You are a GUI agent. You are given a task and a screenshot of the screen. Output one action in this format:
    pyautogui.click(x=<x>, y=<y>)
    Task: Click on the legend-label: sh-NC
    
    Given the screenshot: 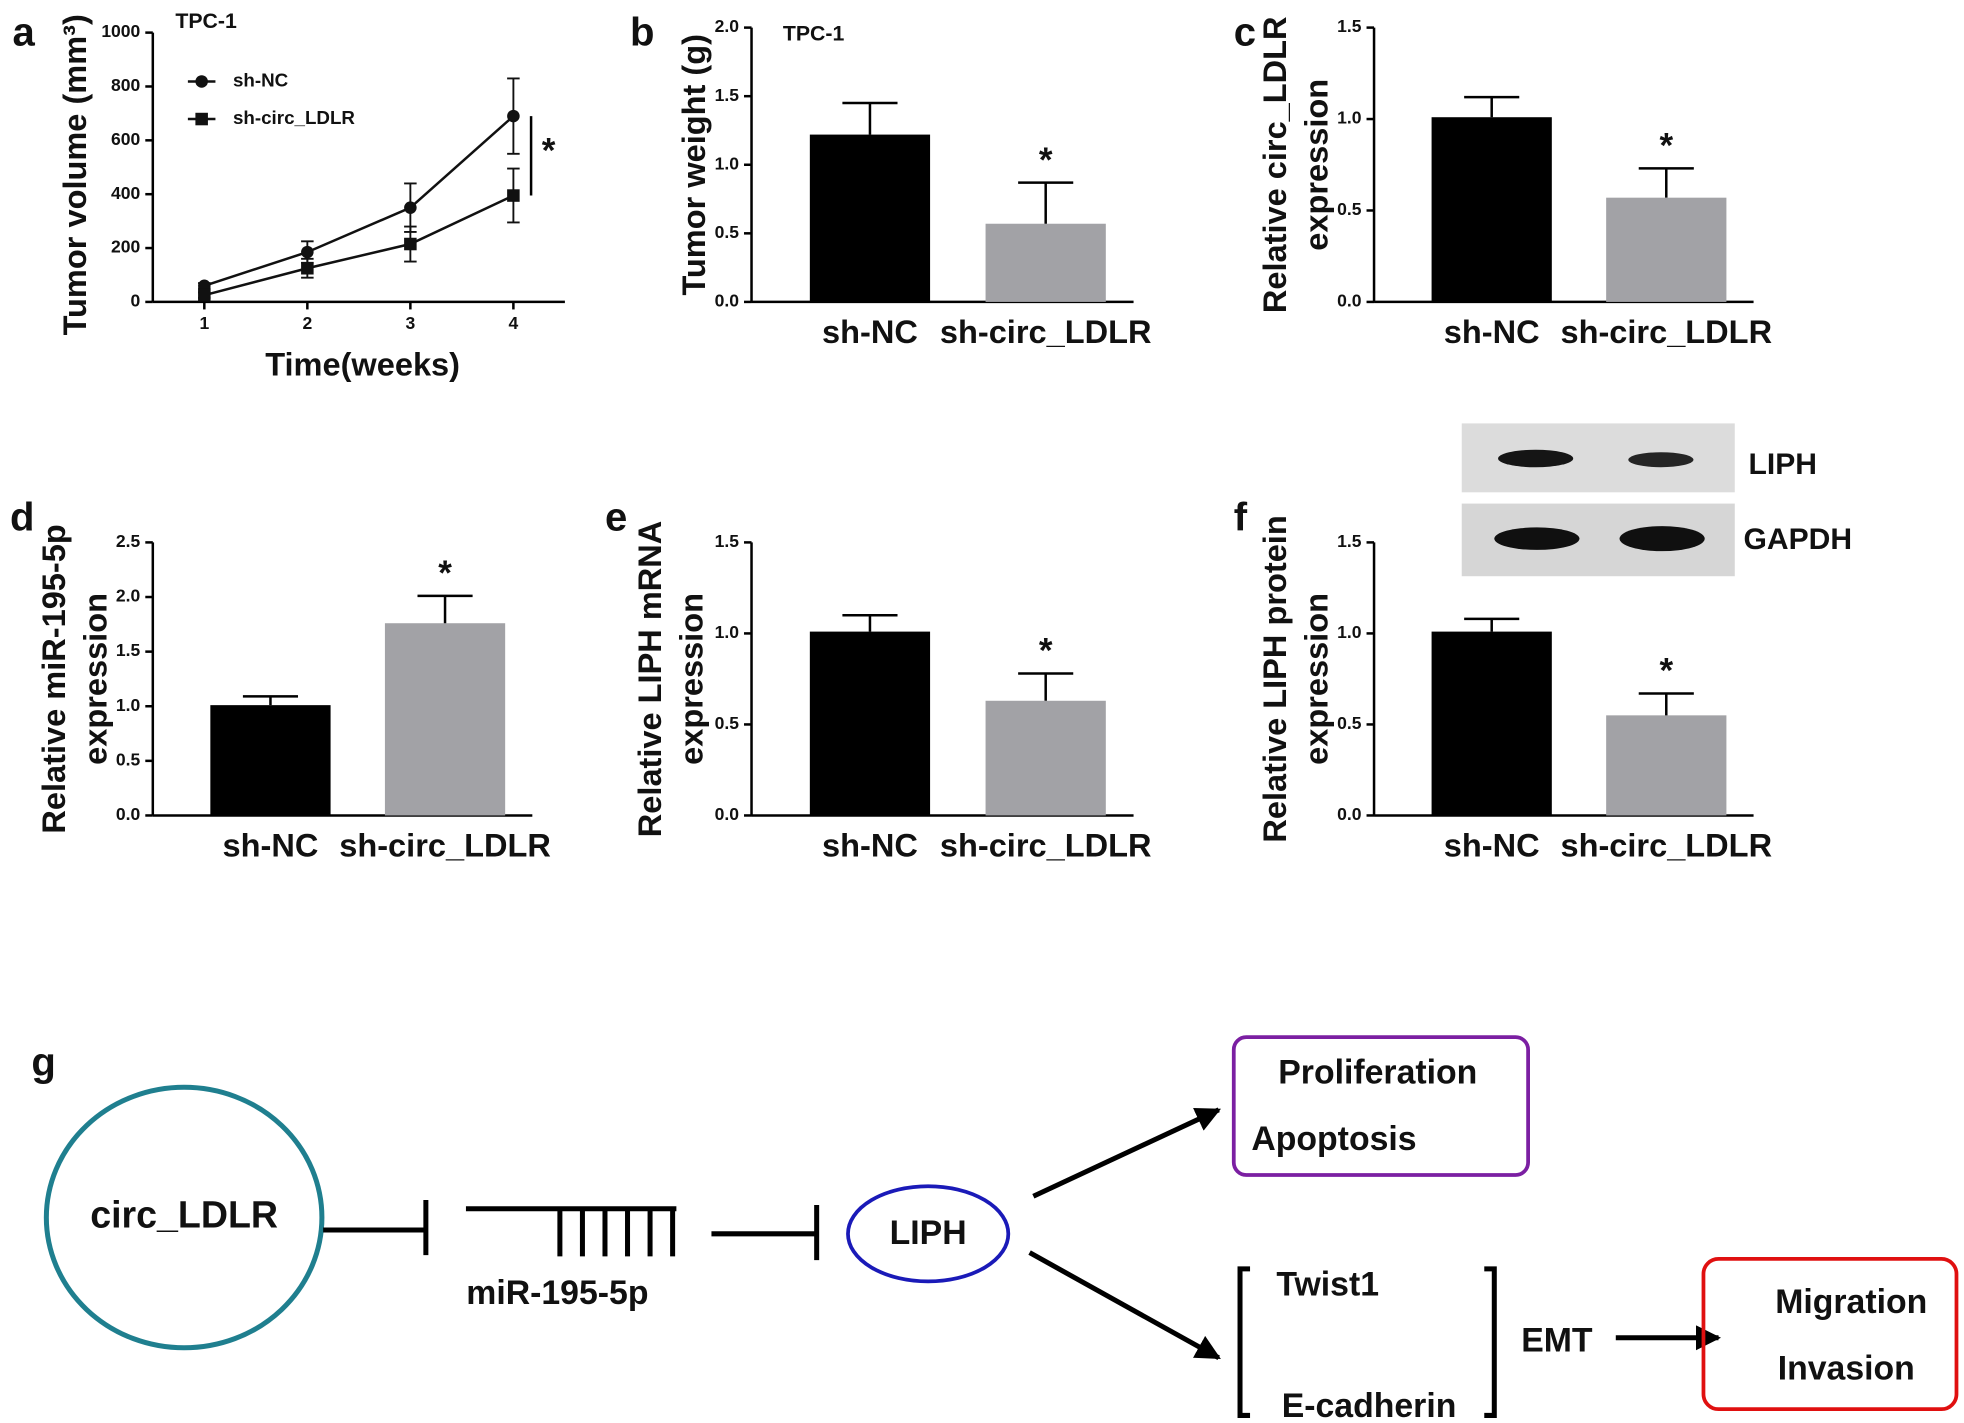 What is the action you would take?
    pyautogui.click(x=261, y=79)
    